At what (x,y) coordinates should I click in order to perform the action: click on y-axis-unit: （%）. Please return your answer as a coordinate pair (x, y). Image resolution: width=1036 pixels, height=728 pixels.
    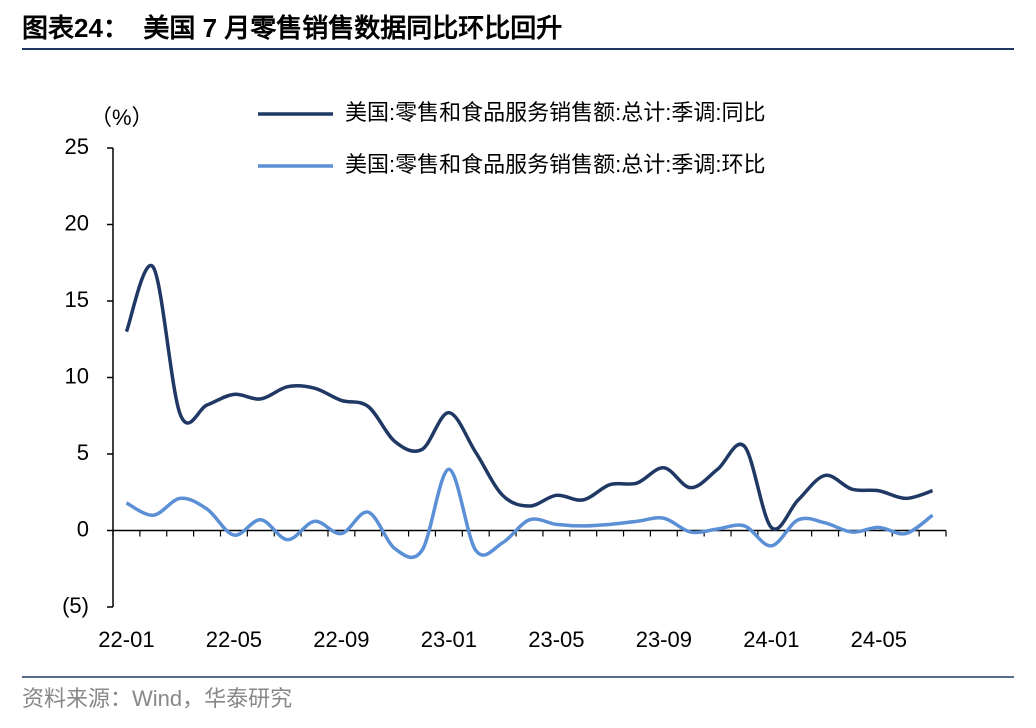
    Looking at the image, I should click on (122, 117).